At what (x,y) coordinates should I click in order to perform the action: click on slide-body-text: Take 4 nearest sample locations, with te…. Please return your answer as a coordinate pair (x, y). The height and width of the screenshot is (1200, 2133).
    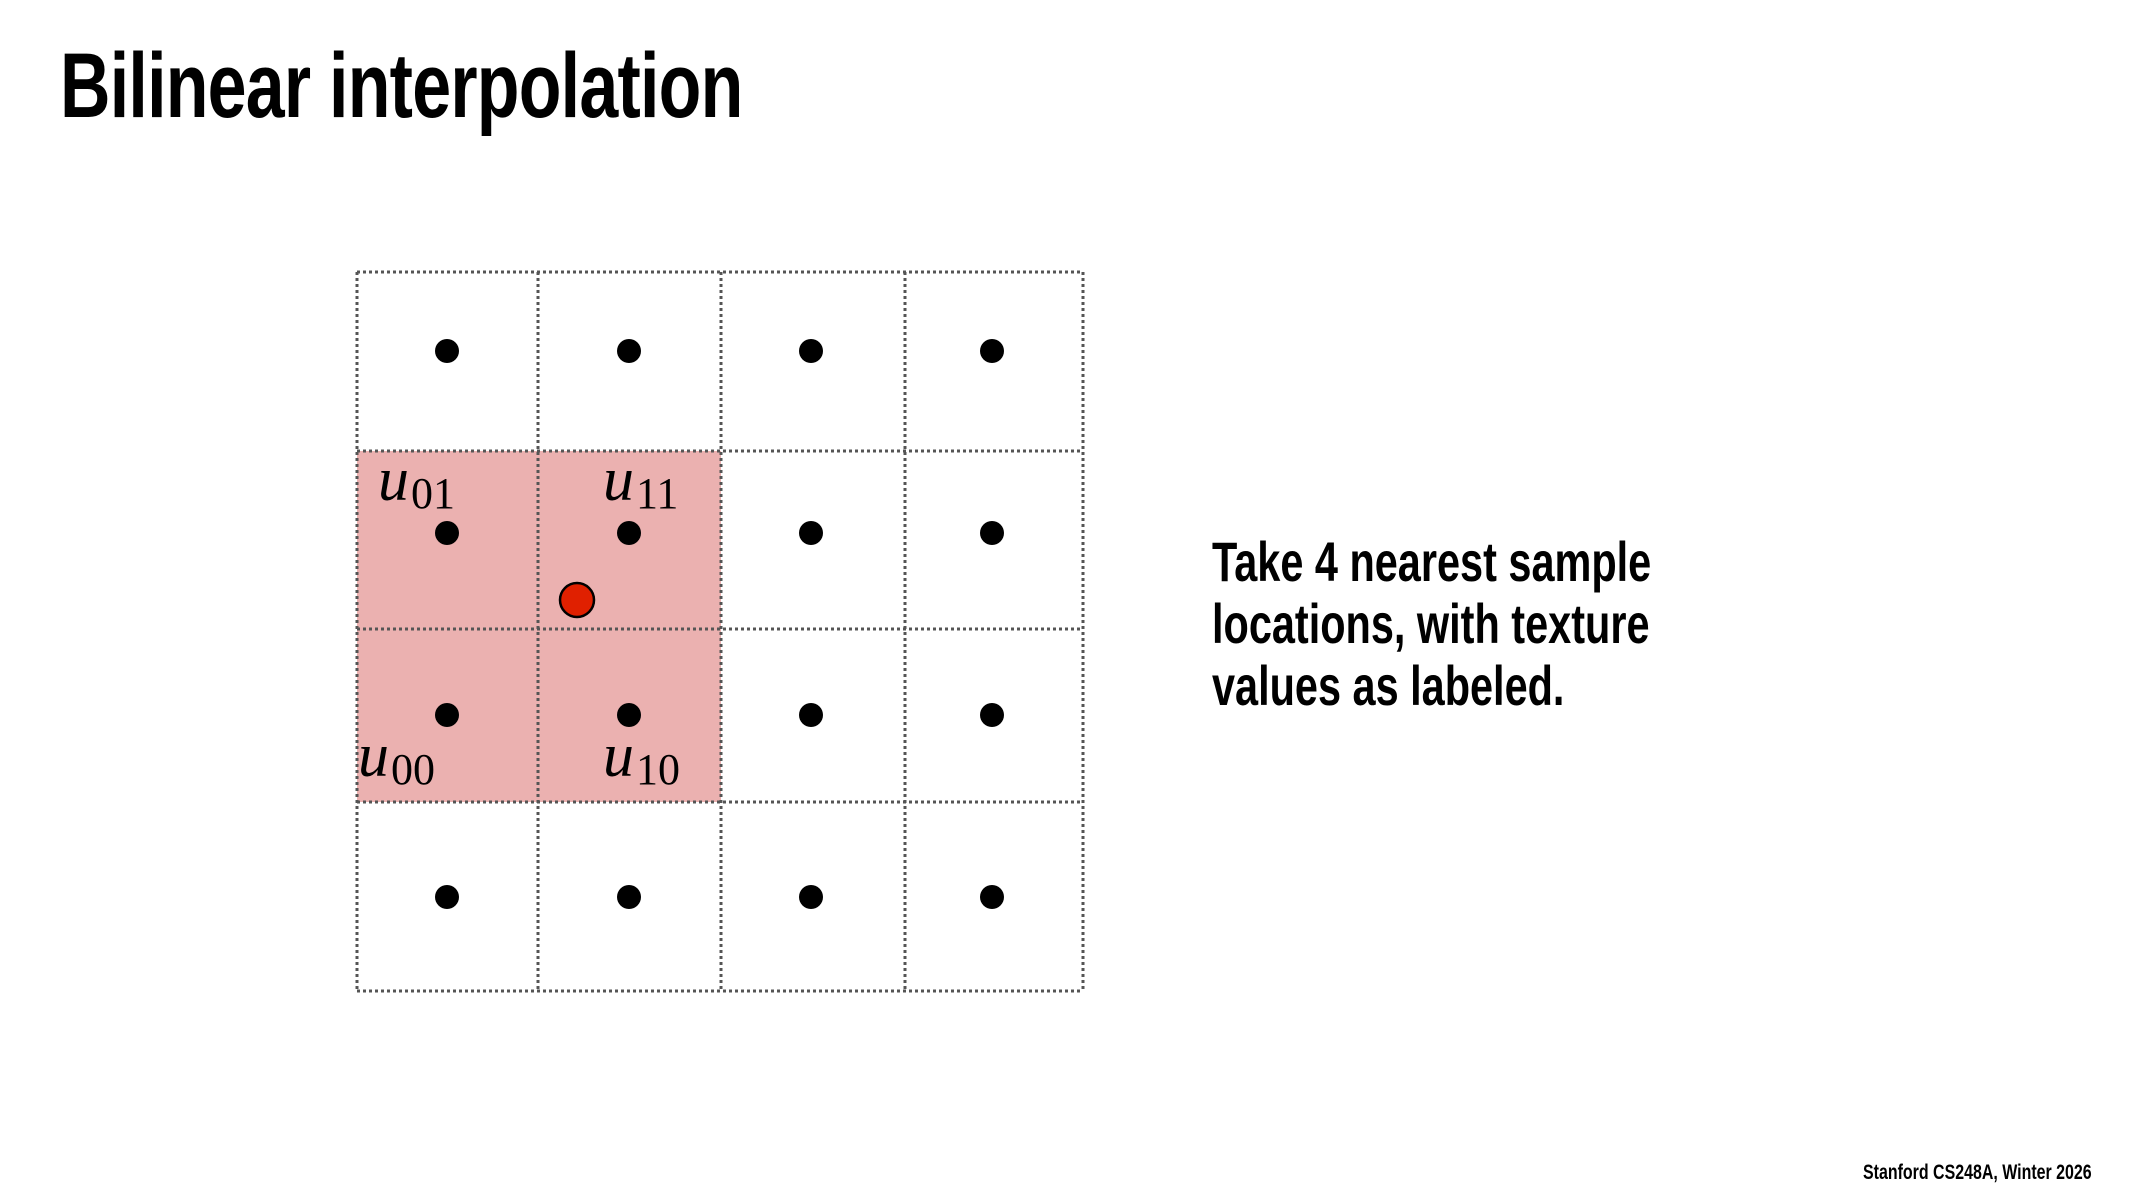
    Looking at the image, I should click on (1431, 624).